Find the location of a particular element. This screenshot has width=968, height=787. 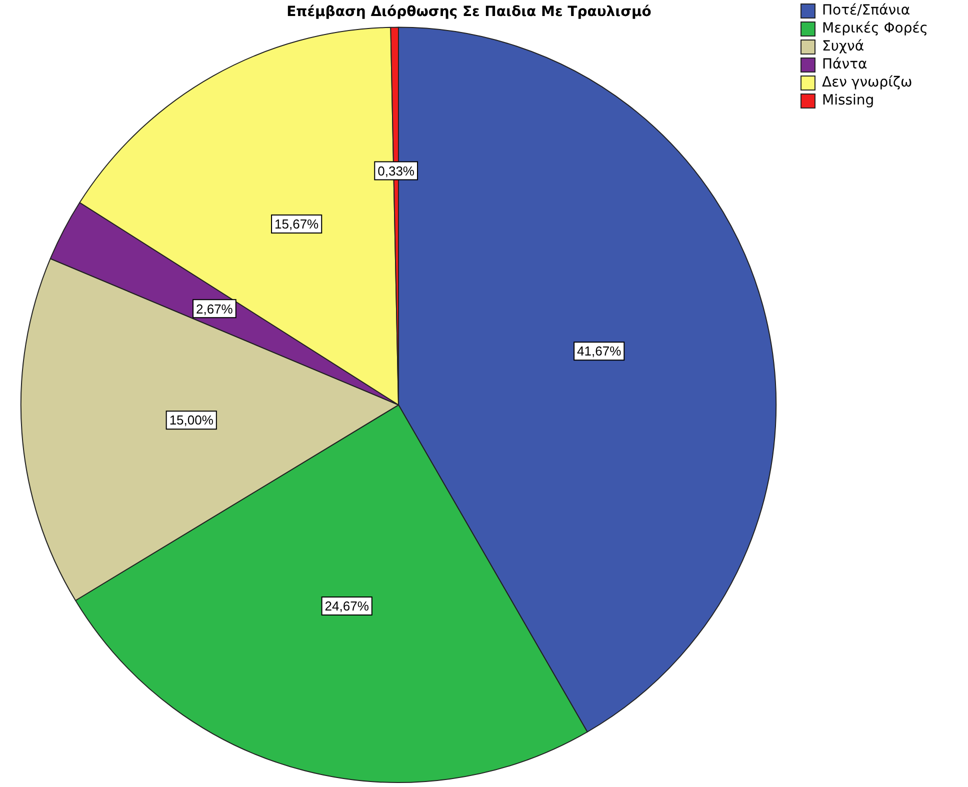

legend-label: Μερικές Φορές is located at coordinates (875, 28).